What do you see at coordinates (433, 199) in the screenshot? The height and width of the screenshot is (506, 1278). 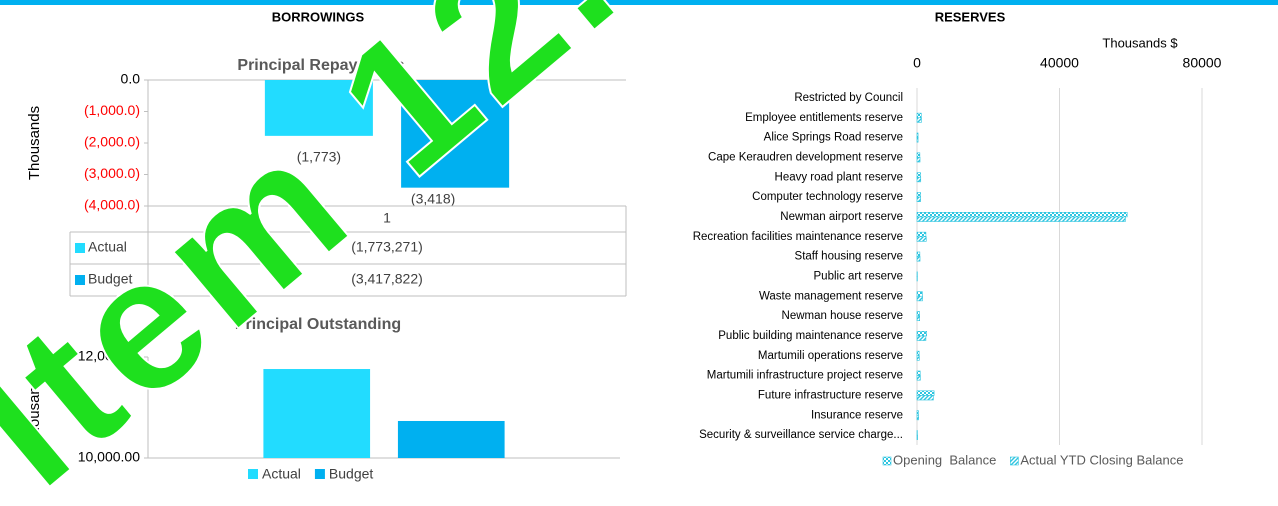 I see `data-label: (3,418)` at bounding box center [433, 199].